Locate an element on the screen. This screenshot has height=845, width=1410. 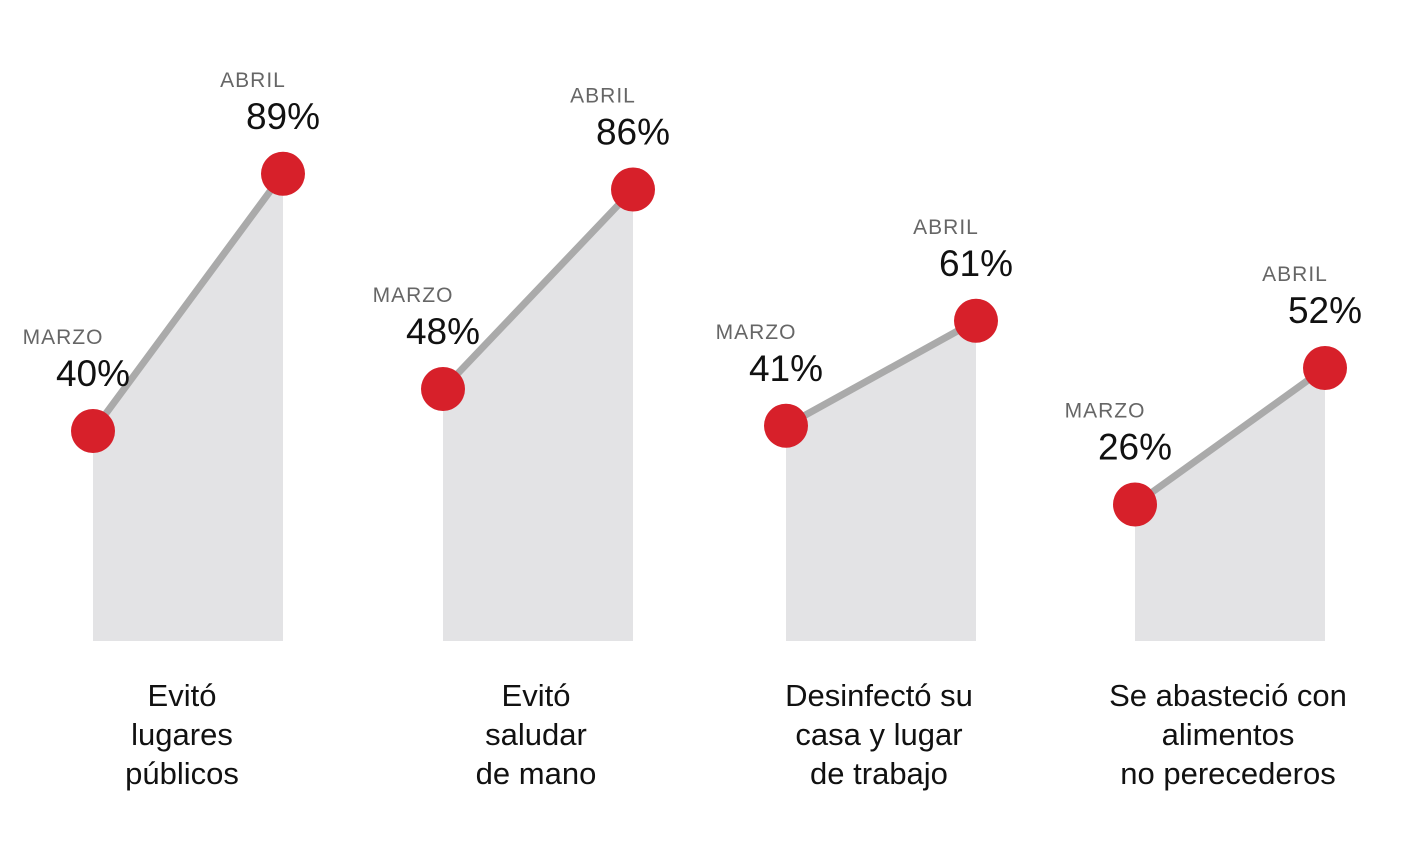
category-title-line: de trabajo is located at coordinates (879, 773).